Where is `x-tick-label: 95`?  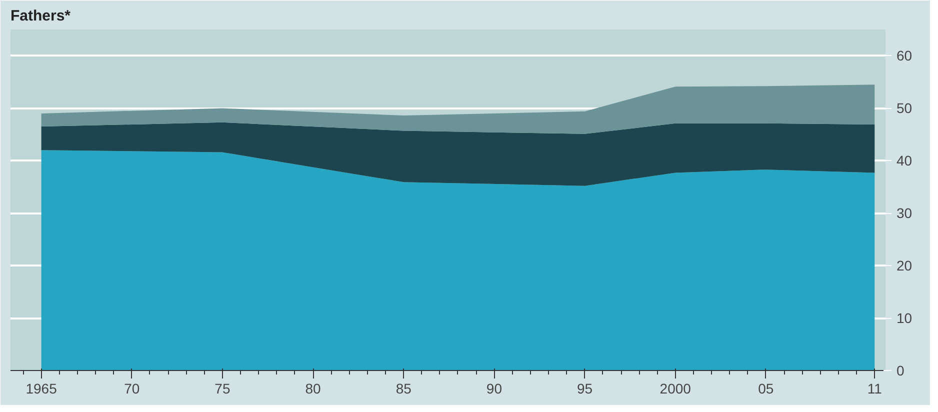 x-tick-label: 95 is located at coordinates (584, 388).